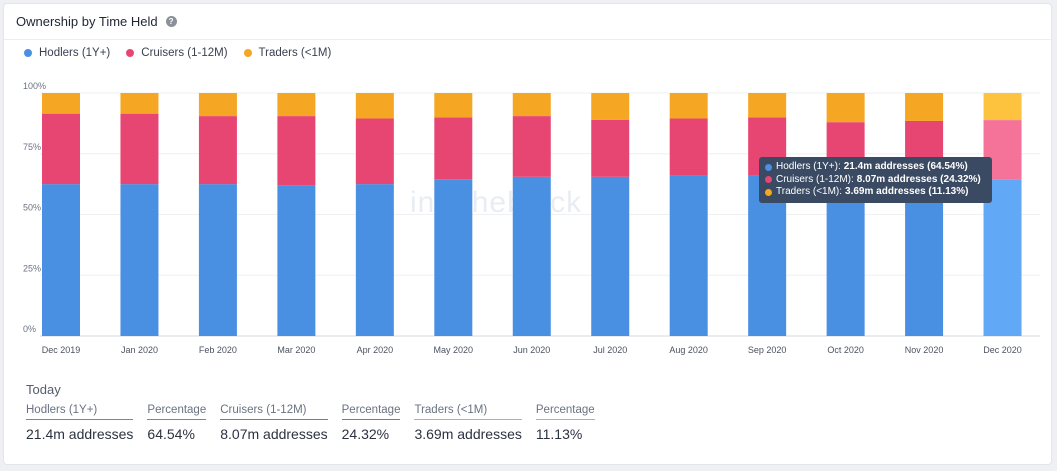 The width and height of the screenshot is (1057, 471). I want to click on stat-hodlers-percentage: Percentage 64.54%, so click(177, 423).